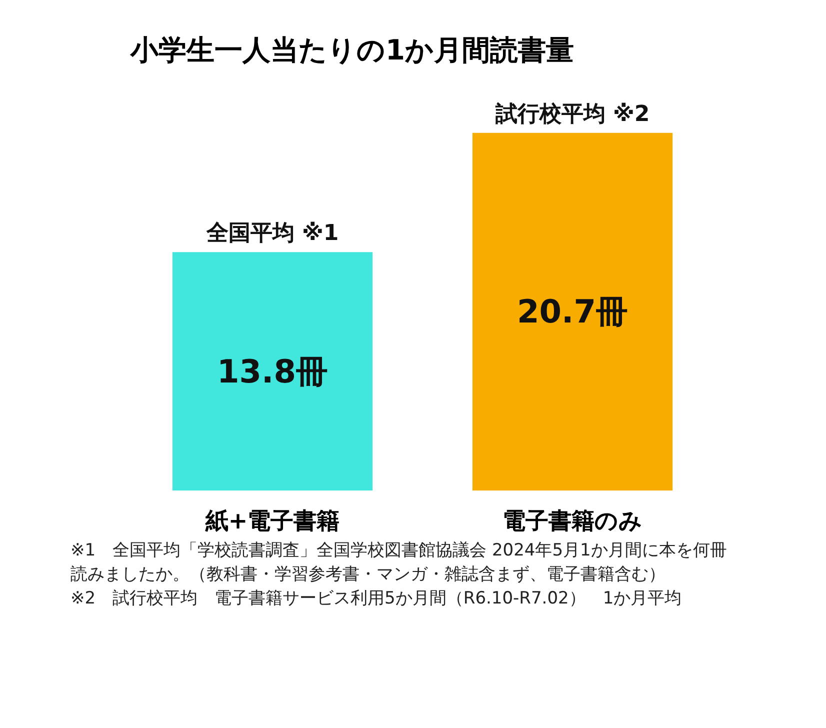 Image resolution: width=826 pixels, height=728 pixels. What do you see at coordinates (572, 521) in the screenshot?
I see `x-tick-label: 電子書籍のみ` at bounding box center [572, 521].